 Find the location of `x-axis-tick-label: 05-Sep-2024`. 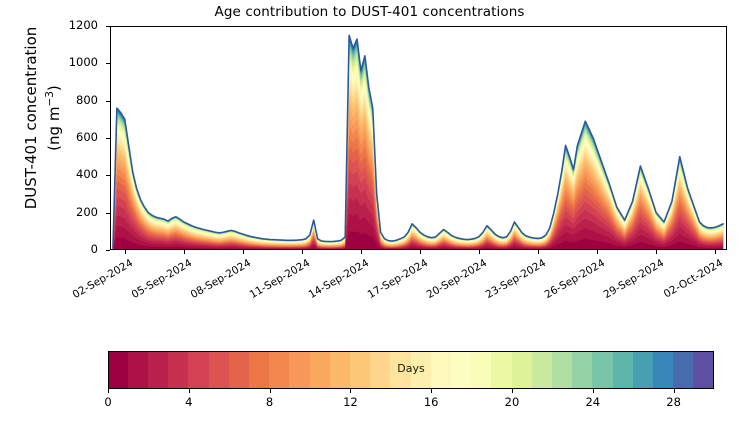

x-axis-tick-label: 05-Sep-2024 is located at coordinates (161, 279).